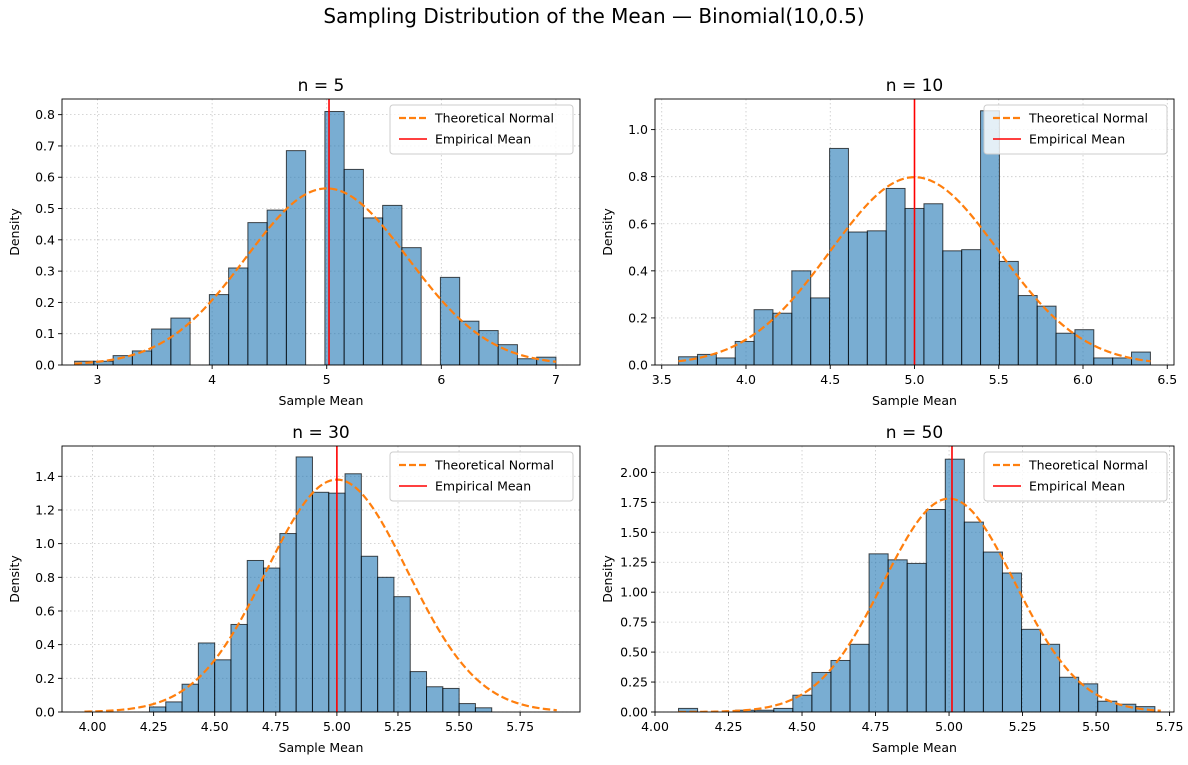  I want to click on y-tick-label: 1.00, so click(634, 592).